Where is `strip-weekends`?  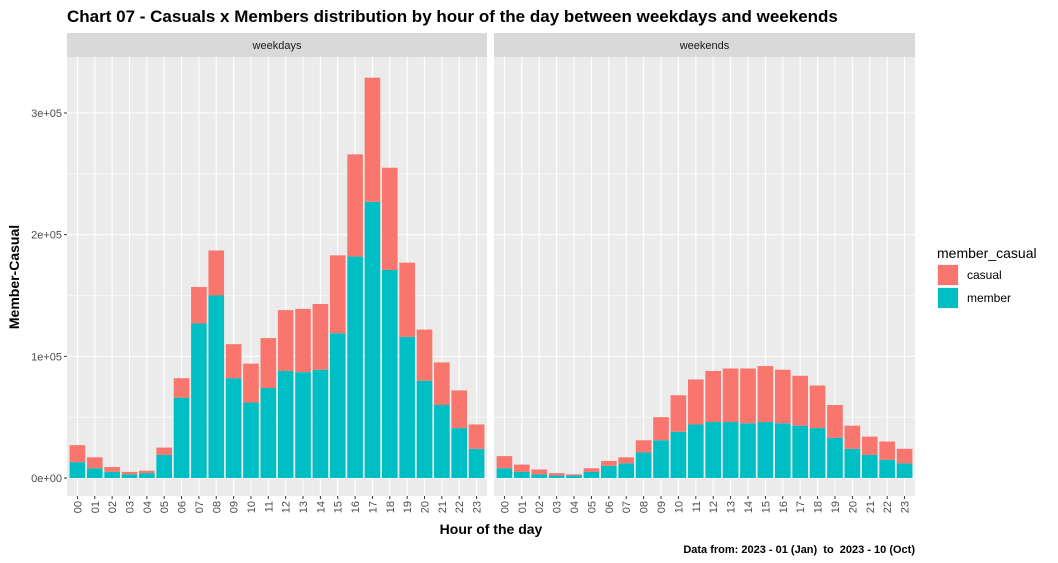
strip-weekends is located at coordinates (704, 45).